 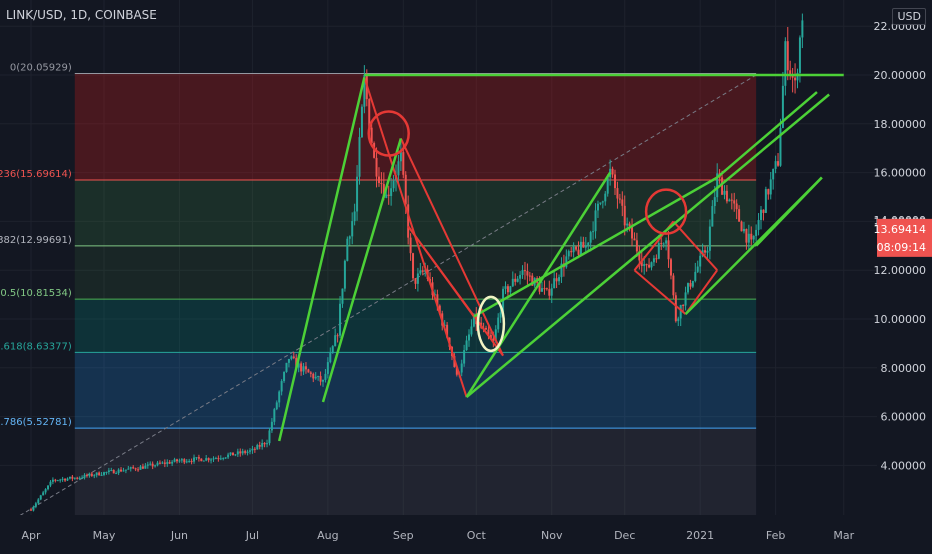 I want to click on x-tick-label: Nov, so click(x=552, y=535).